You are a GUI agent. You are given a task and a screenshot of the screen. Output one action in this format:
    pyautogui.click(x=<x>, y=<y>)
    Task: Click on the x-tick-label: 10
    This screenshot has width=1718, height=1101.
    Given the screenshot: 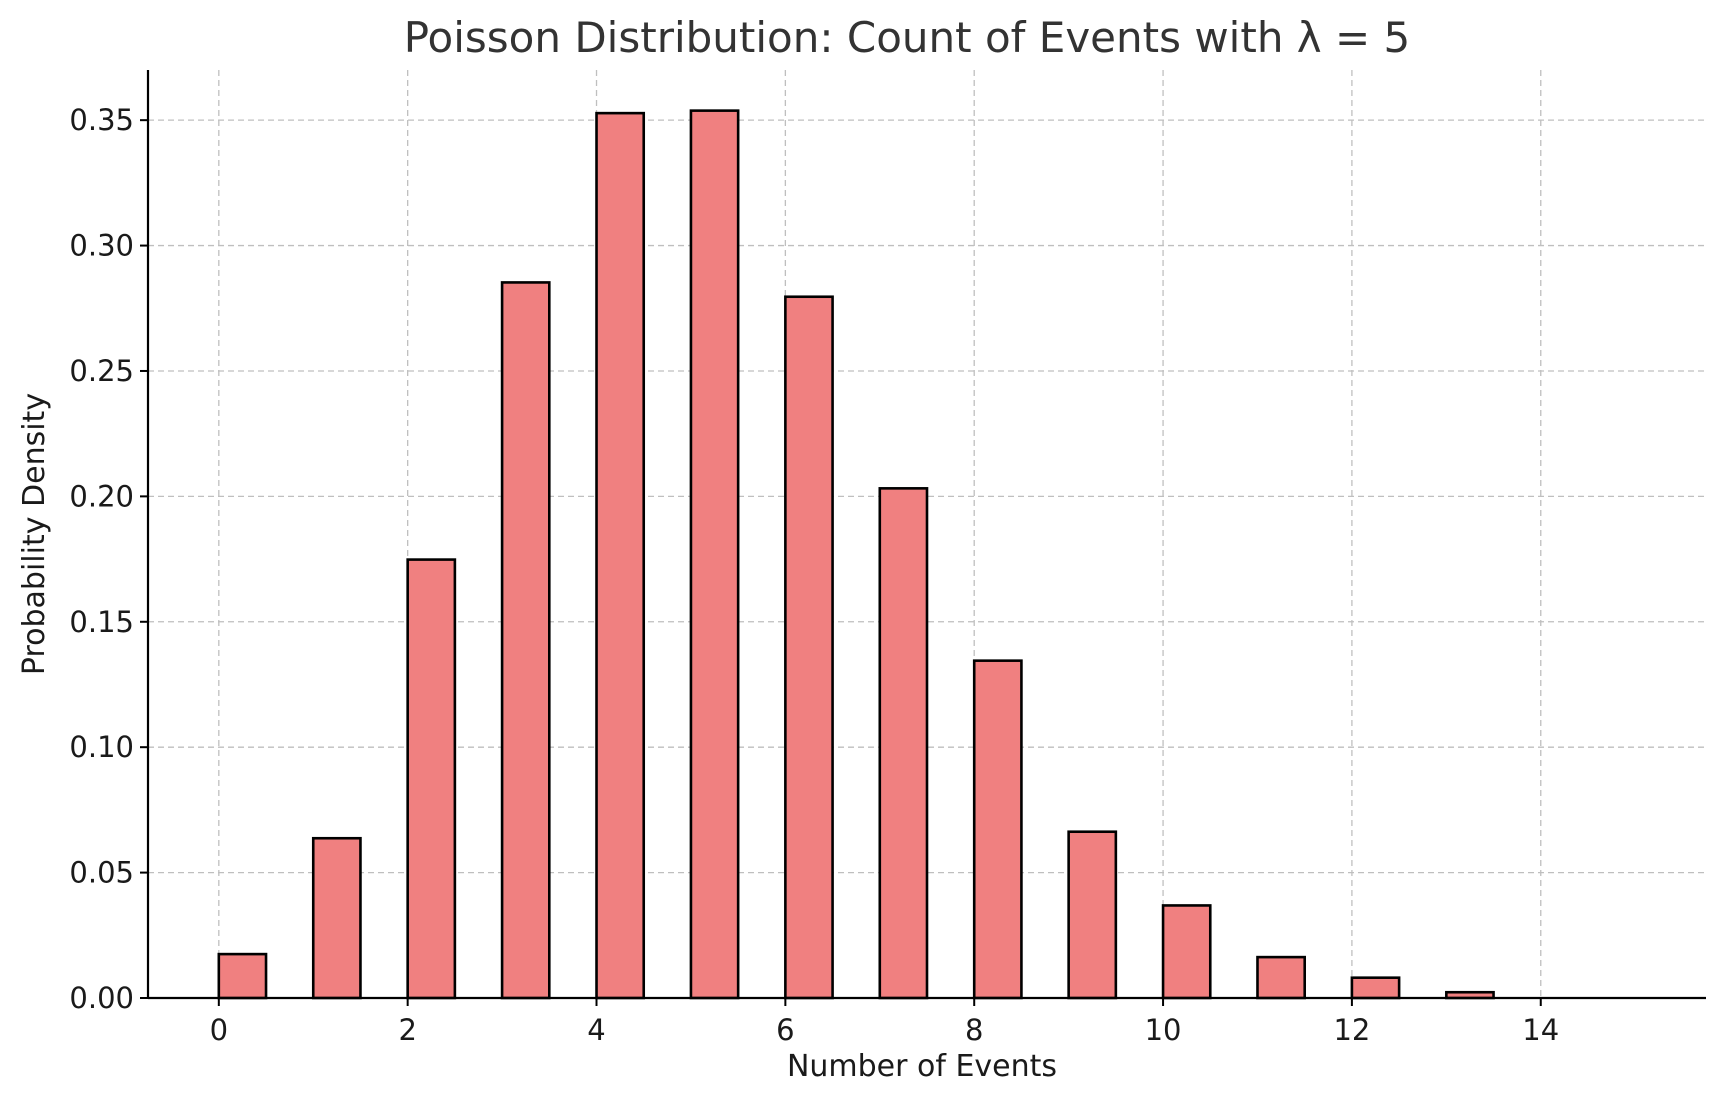 What is the action you would take?
    pyautogui.click(x=1163, y=1030)
    